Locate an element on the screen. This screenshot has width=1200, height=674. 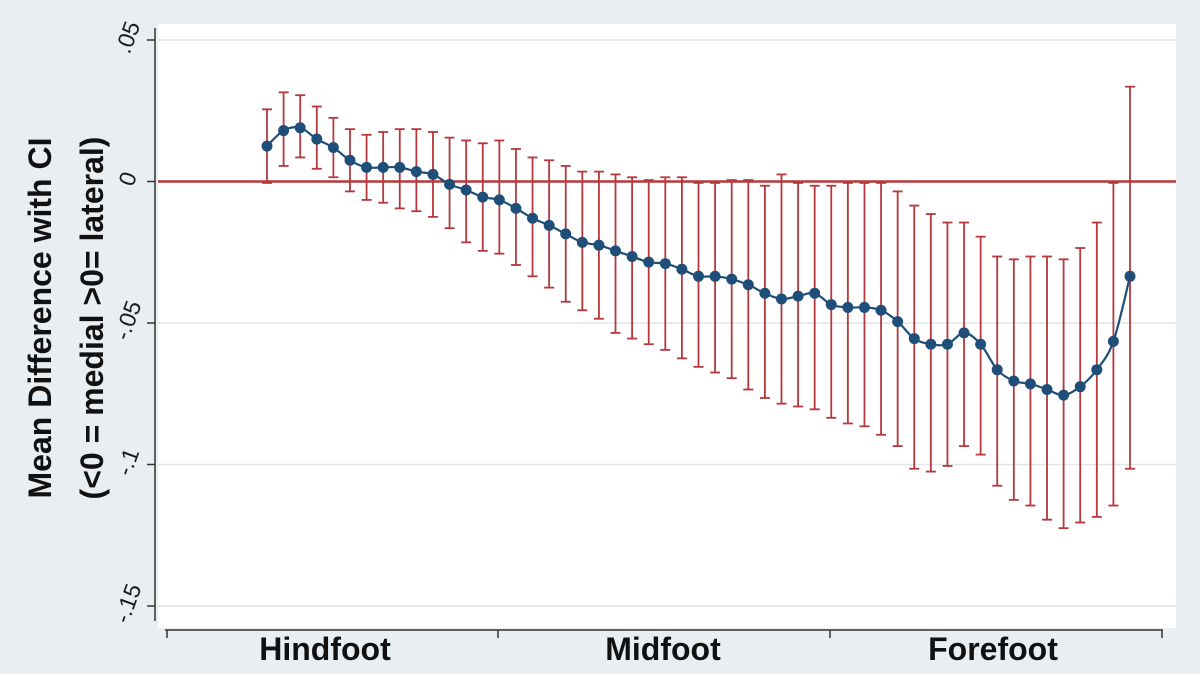
x-category-label: Midfoot is located at coordinates (663, 649).